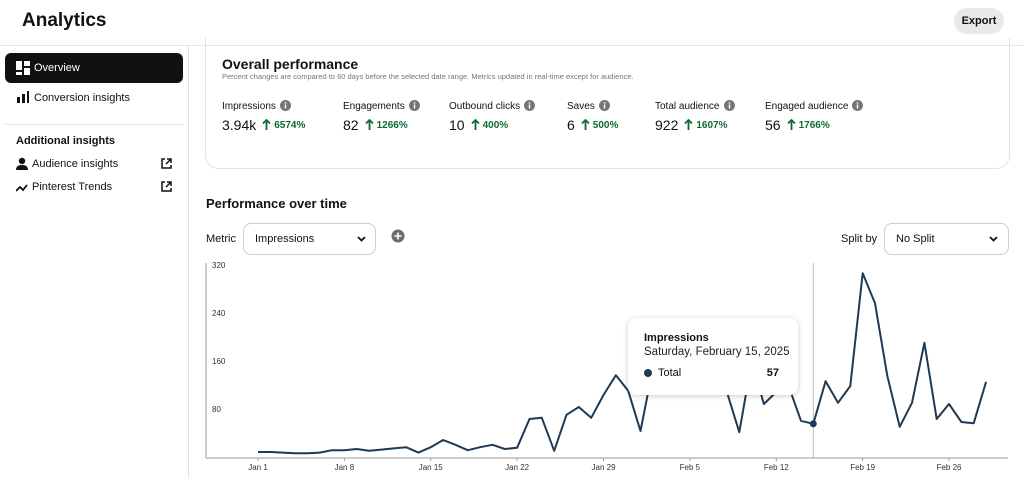 Image resolution: width=1024 pixels, height=478 pixels. Describe the element at coordinates (772, 373) in the screenshot. I see `tooltip-value: 57` at that location.